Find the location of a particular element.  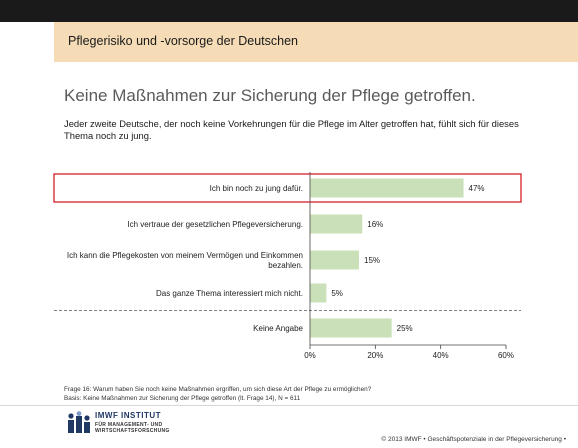

logo-mark-icon is located at coordinates (79, 422).